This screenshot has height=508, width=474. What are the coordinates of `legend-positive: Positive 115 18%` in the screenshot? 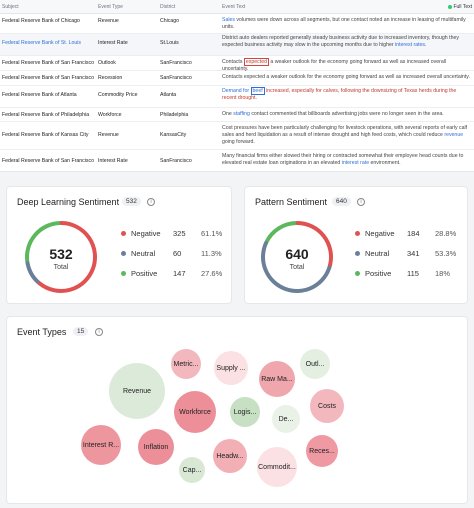 It's located at (410, 274).